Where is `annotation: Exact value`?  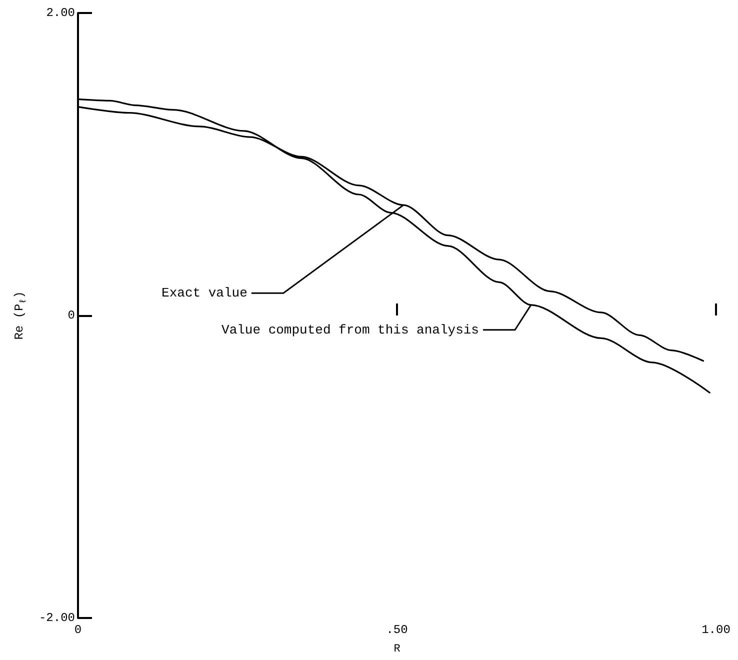 annotation: Exact value is located at coordinates (205, 293).